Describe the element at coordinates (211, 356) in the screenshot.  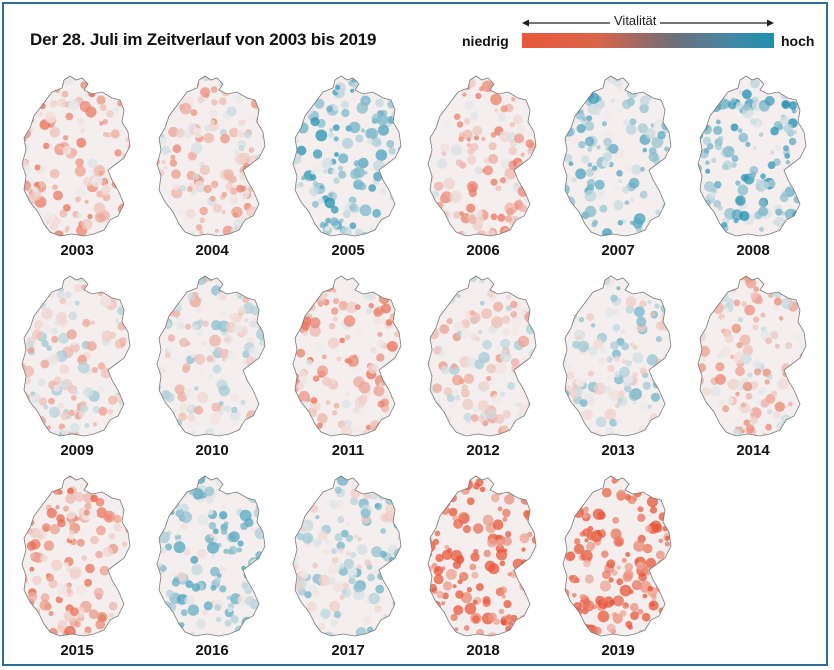
I see `germany-map-2010` at that location.